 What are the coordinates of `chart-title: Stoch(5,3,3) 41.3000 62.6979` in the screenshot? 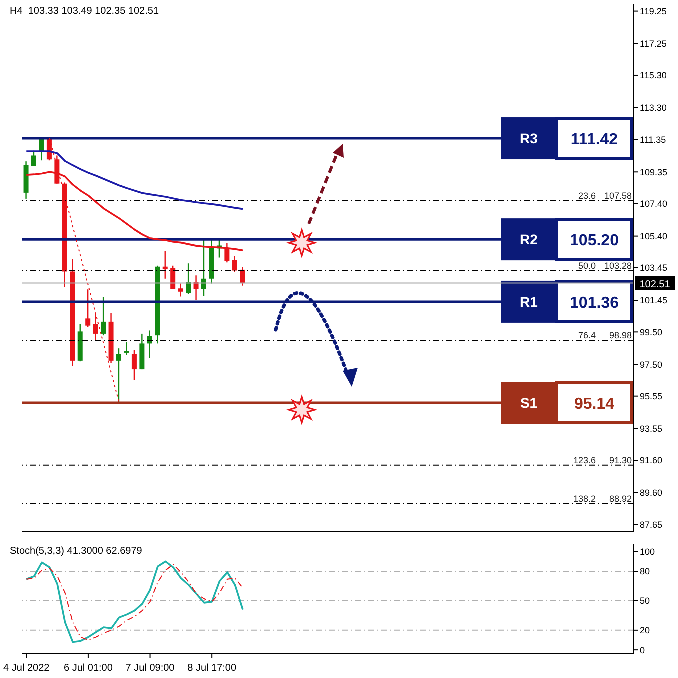 It's located at (76, 551).